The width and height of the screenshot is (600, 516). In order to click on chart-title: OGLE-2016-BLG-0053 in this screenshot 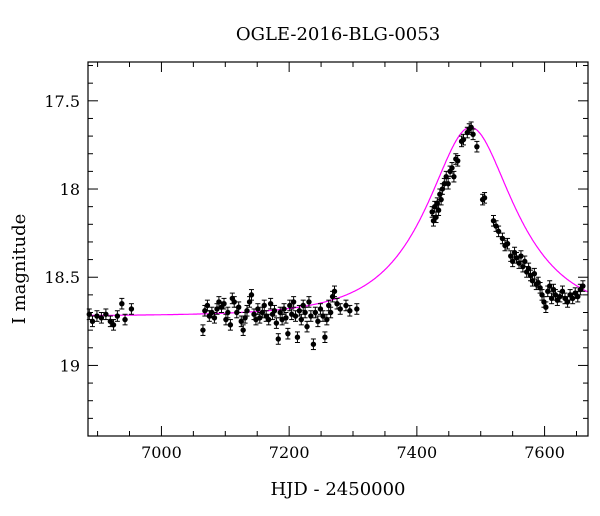, I will do `click(338, 34)`.